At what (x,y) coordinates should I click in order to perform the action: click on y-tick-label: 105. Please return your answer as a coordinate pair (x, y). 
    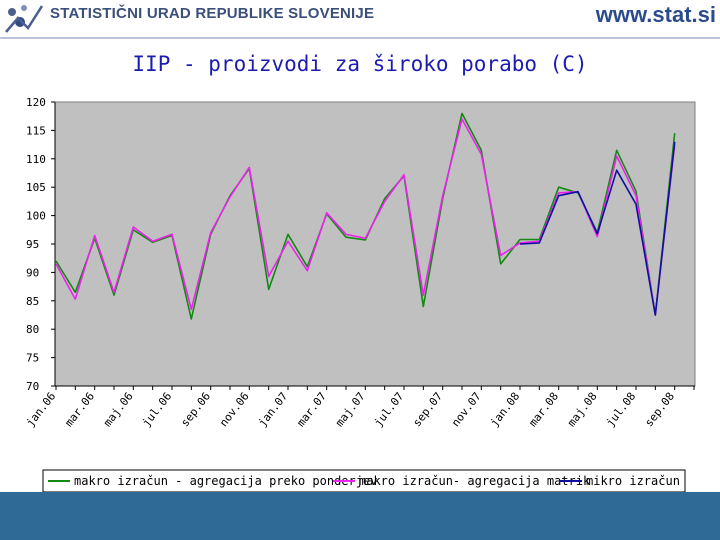
    Looking at the image, I should click on (36, 187).